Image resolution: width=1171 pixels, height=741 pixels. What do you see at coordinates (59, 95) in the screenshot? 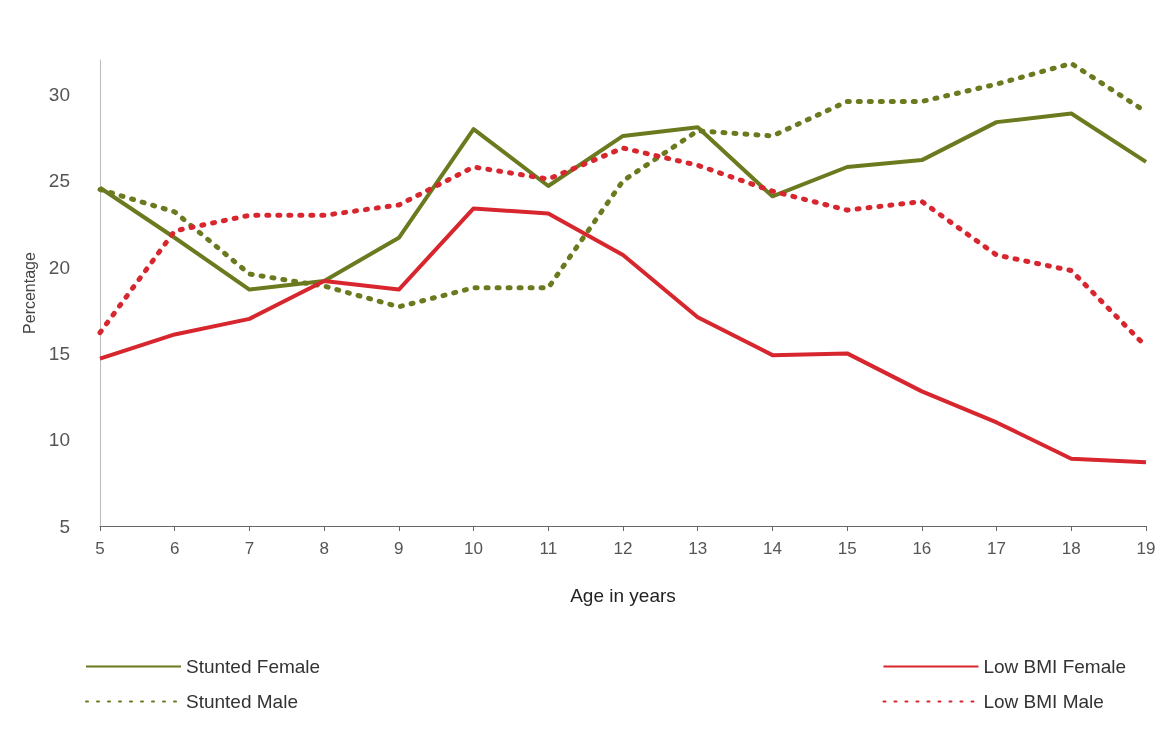
I see `y-tick-label: 30` at bounding box center [59, 95].